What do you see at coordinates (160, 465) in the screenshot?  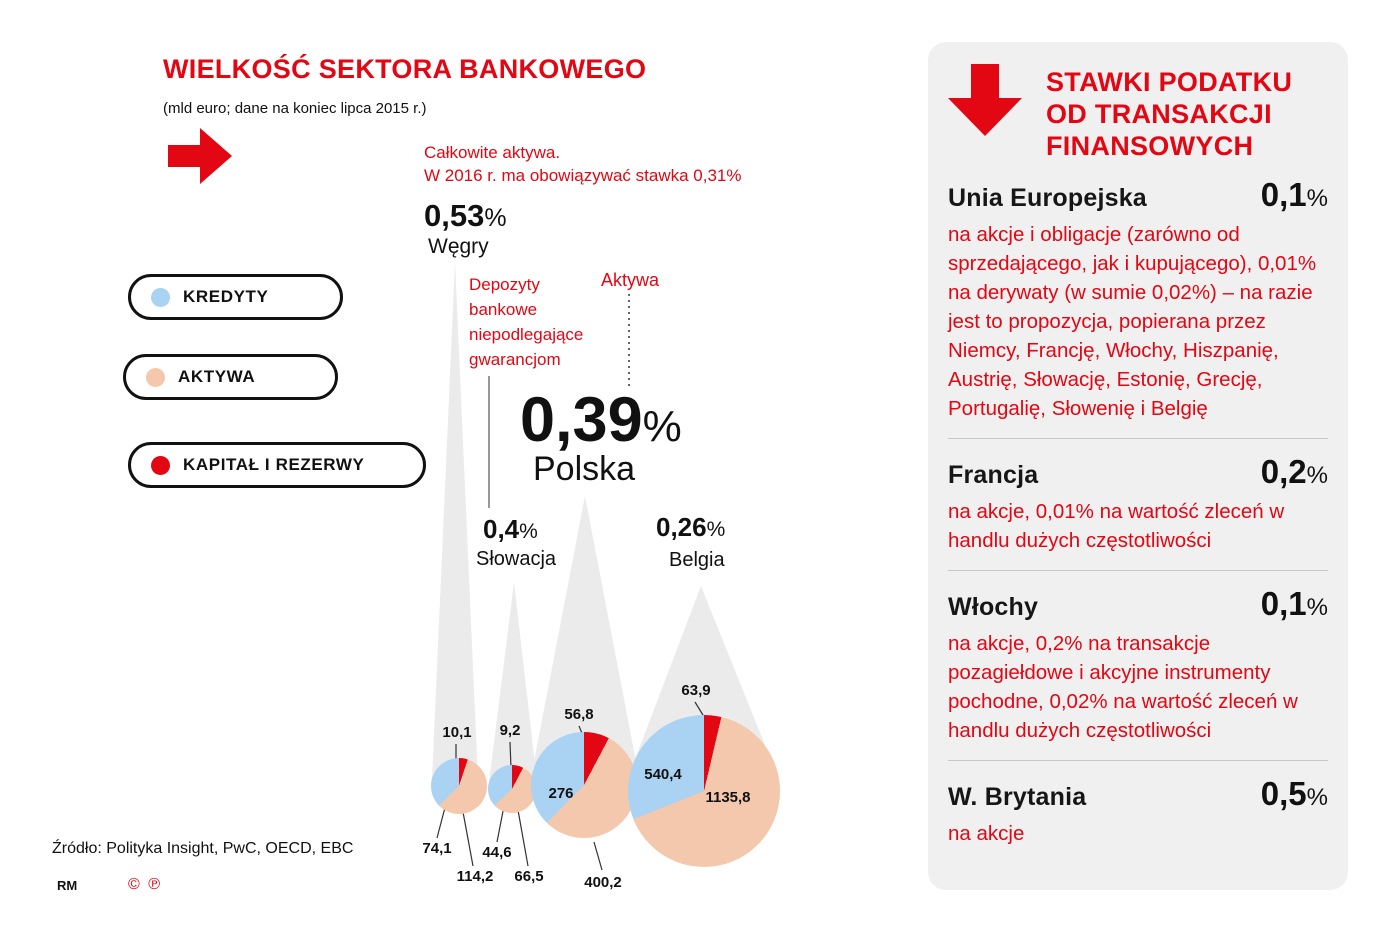 I see `kapital-color-dot` at bounding box center [160, 465].